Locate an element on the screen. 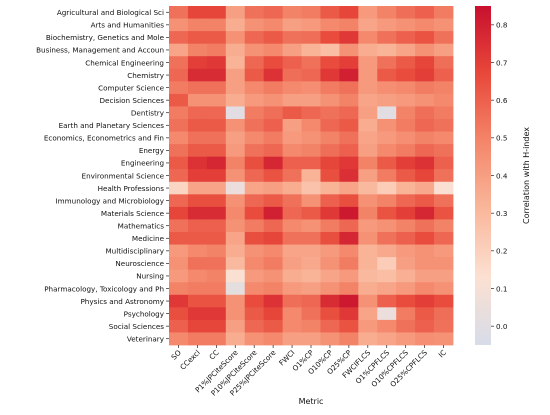  row-label: Arts and Humanities is located at coordinates (128, 25).